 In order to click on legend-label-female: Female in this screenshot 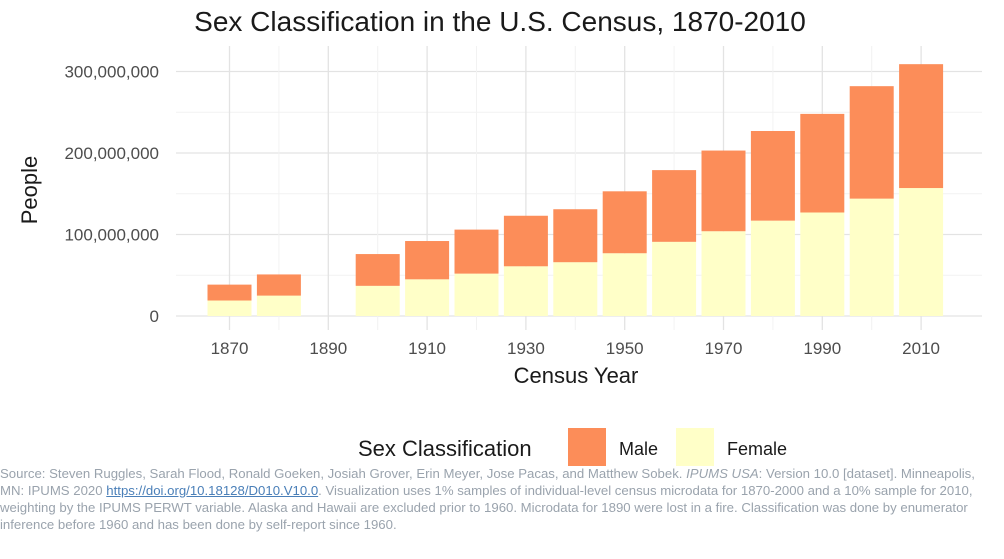, I will do `click(757, 449)`.